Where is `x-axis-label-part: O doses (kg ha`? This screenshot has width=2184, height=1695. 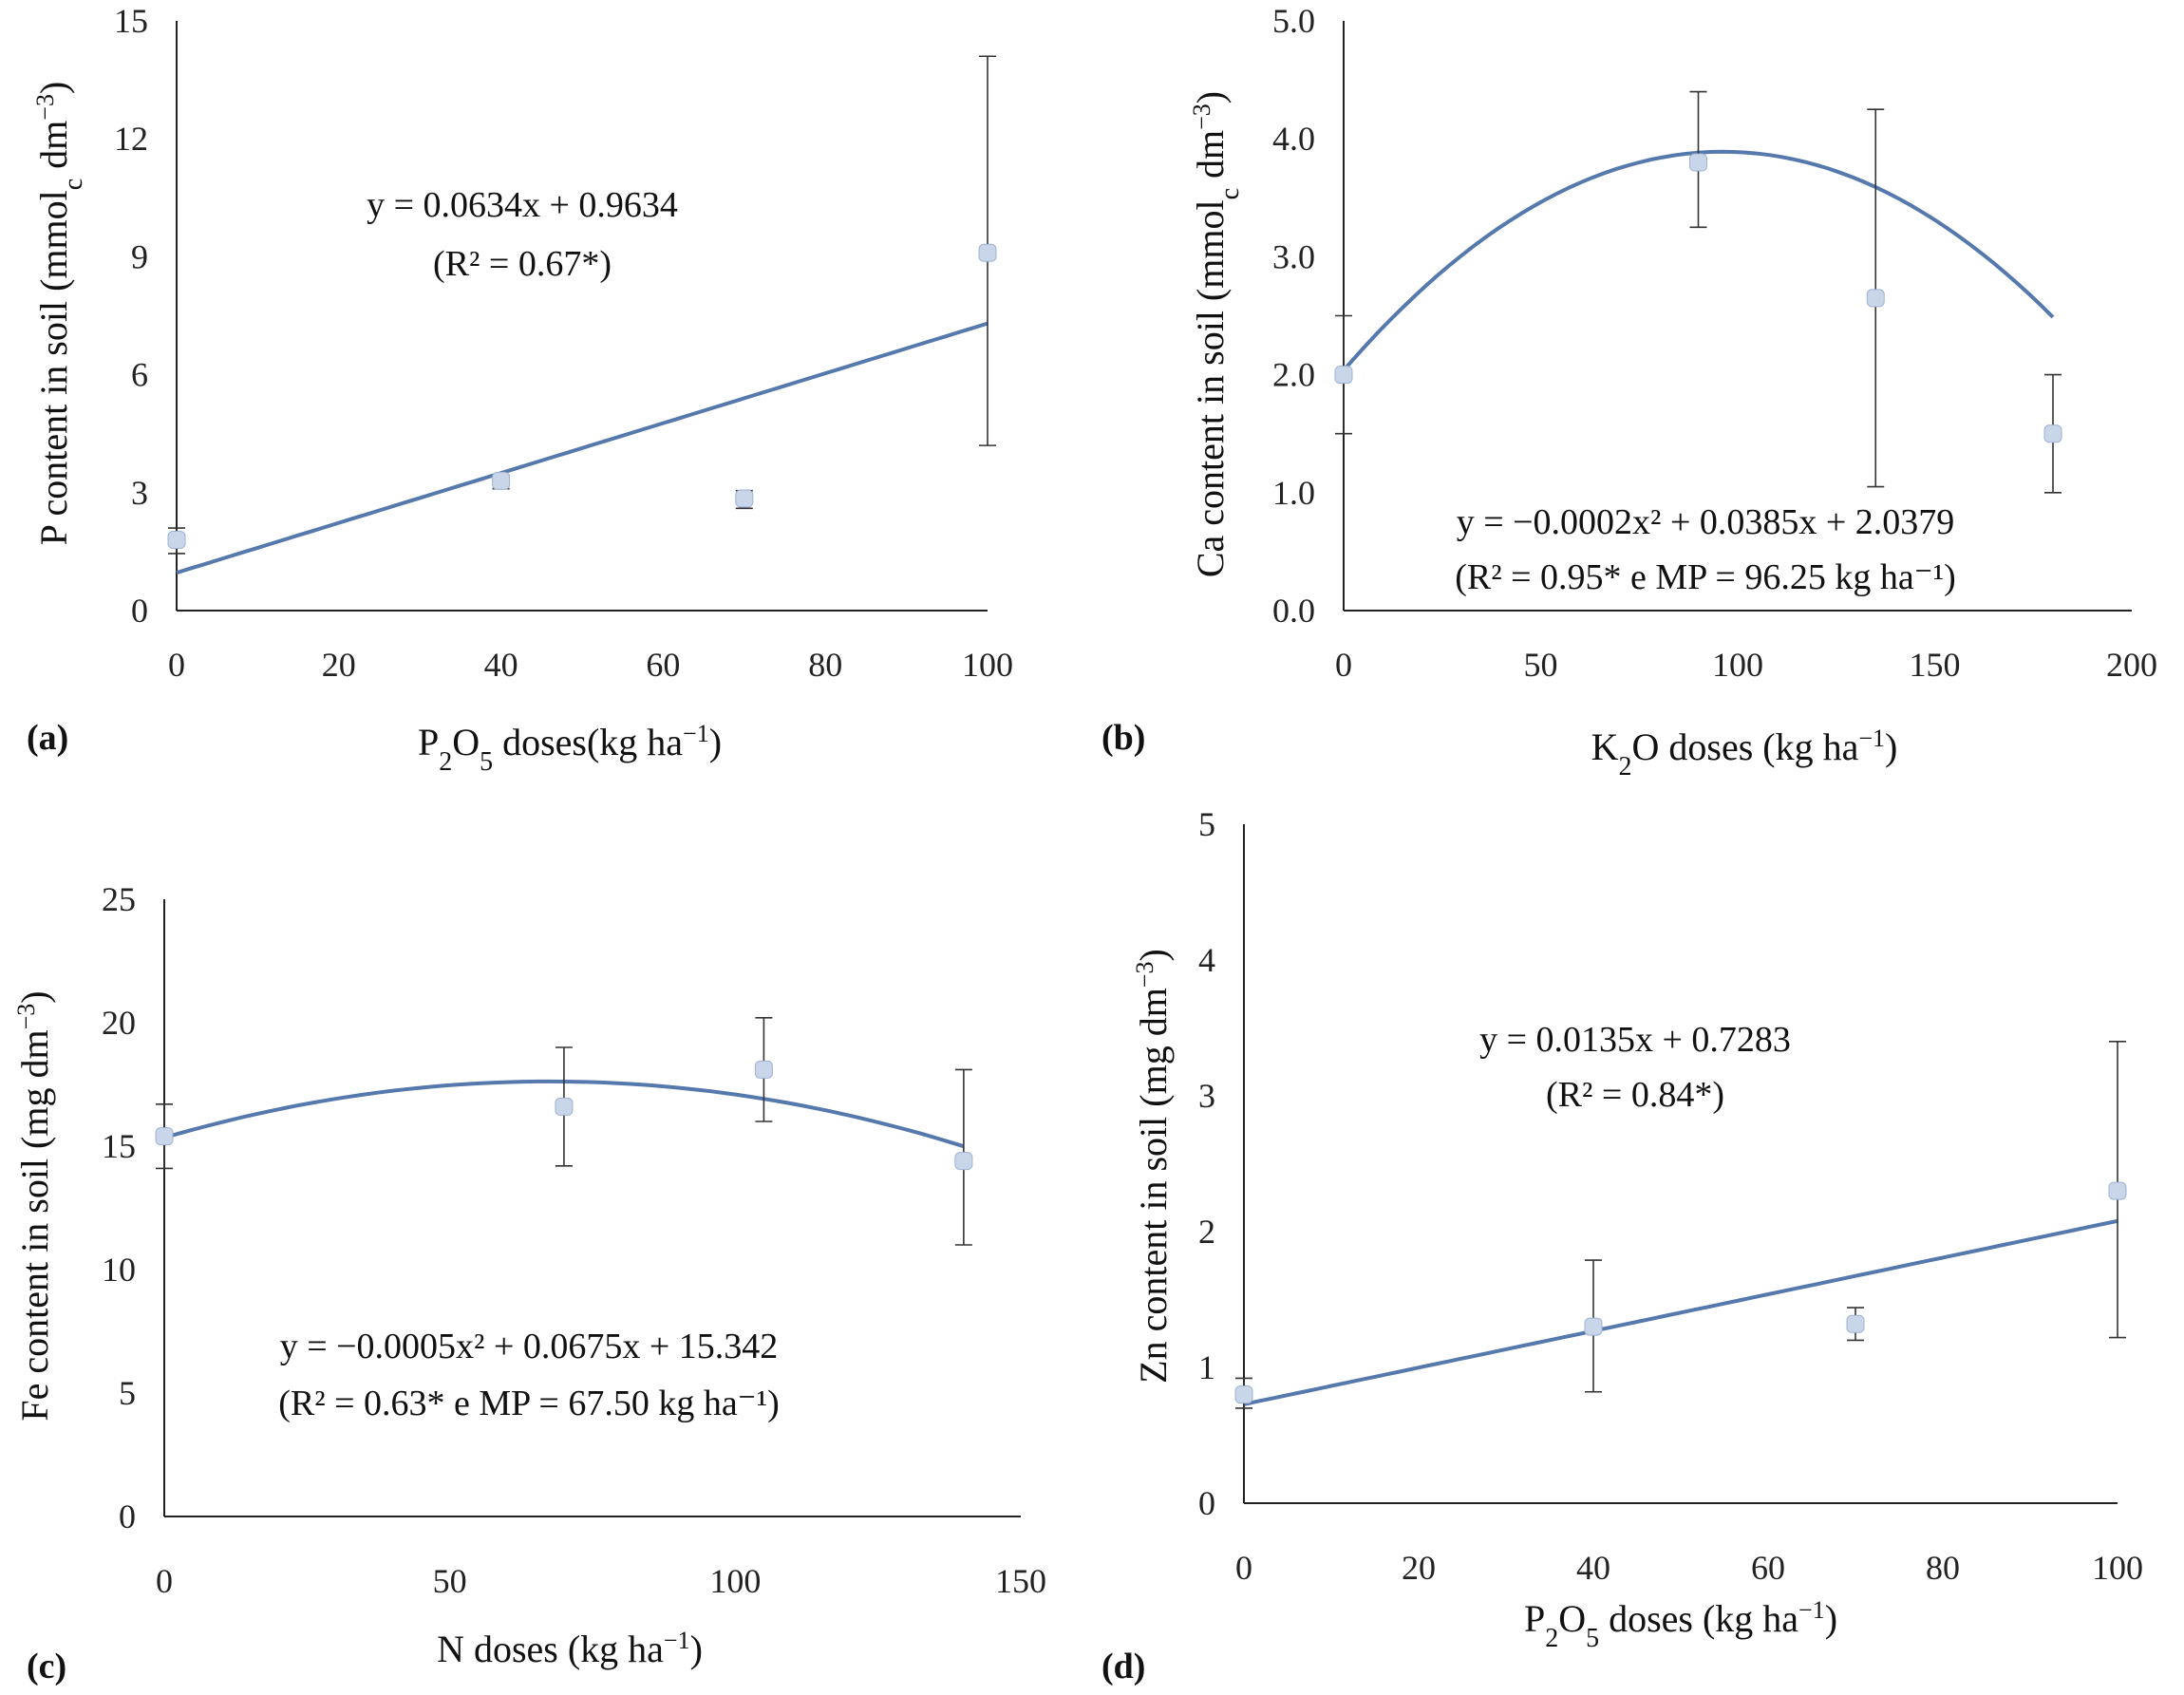
x-axis-label-part: O doses (kg ha is located at coordinates (1746, 746).